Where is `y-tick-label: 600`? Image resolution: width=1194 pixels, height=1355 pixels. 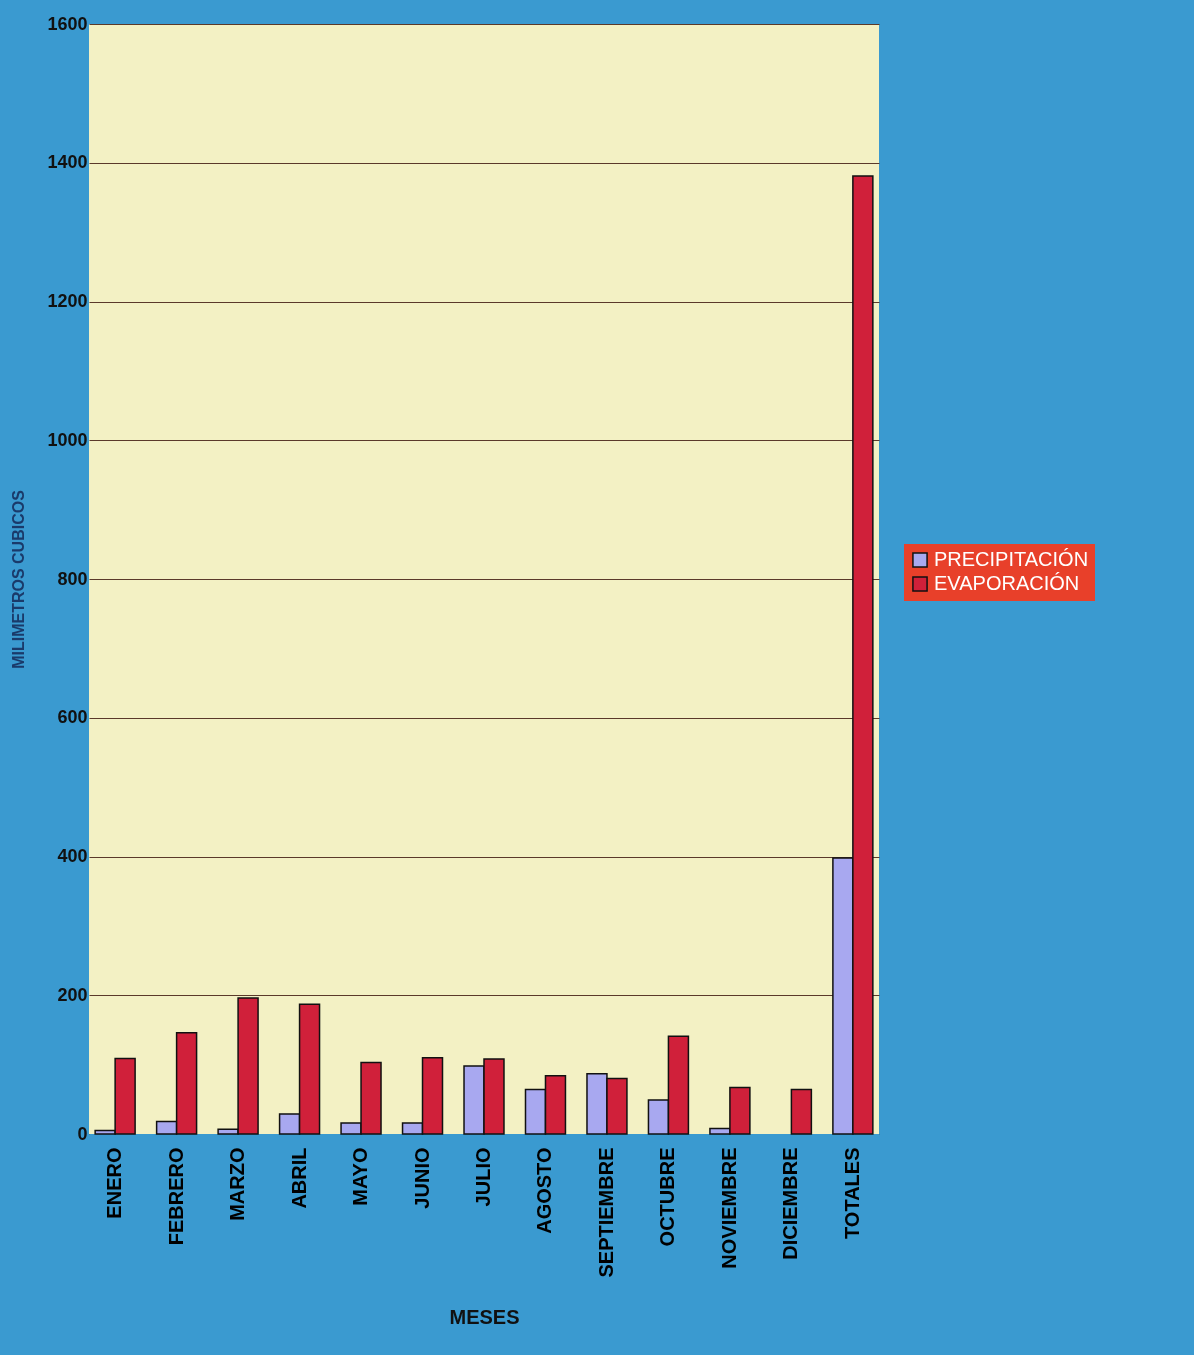 y-tick-label: 600 is located at coordinates (72, 717).